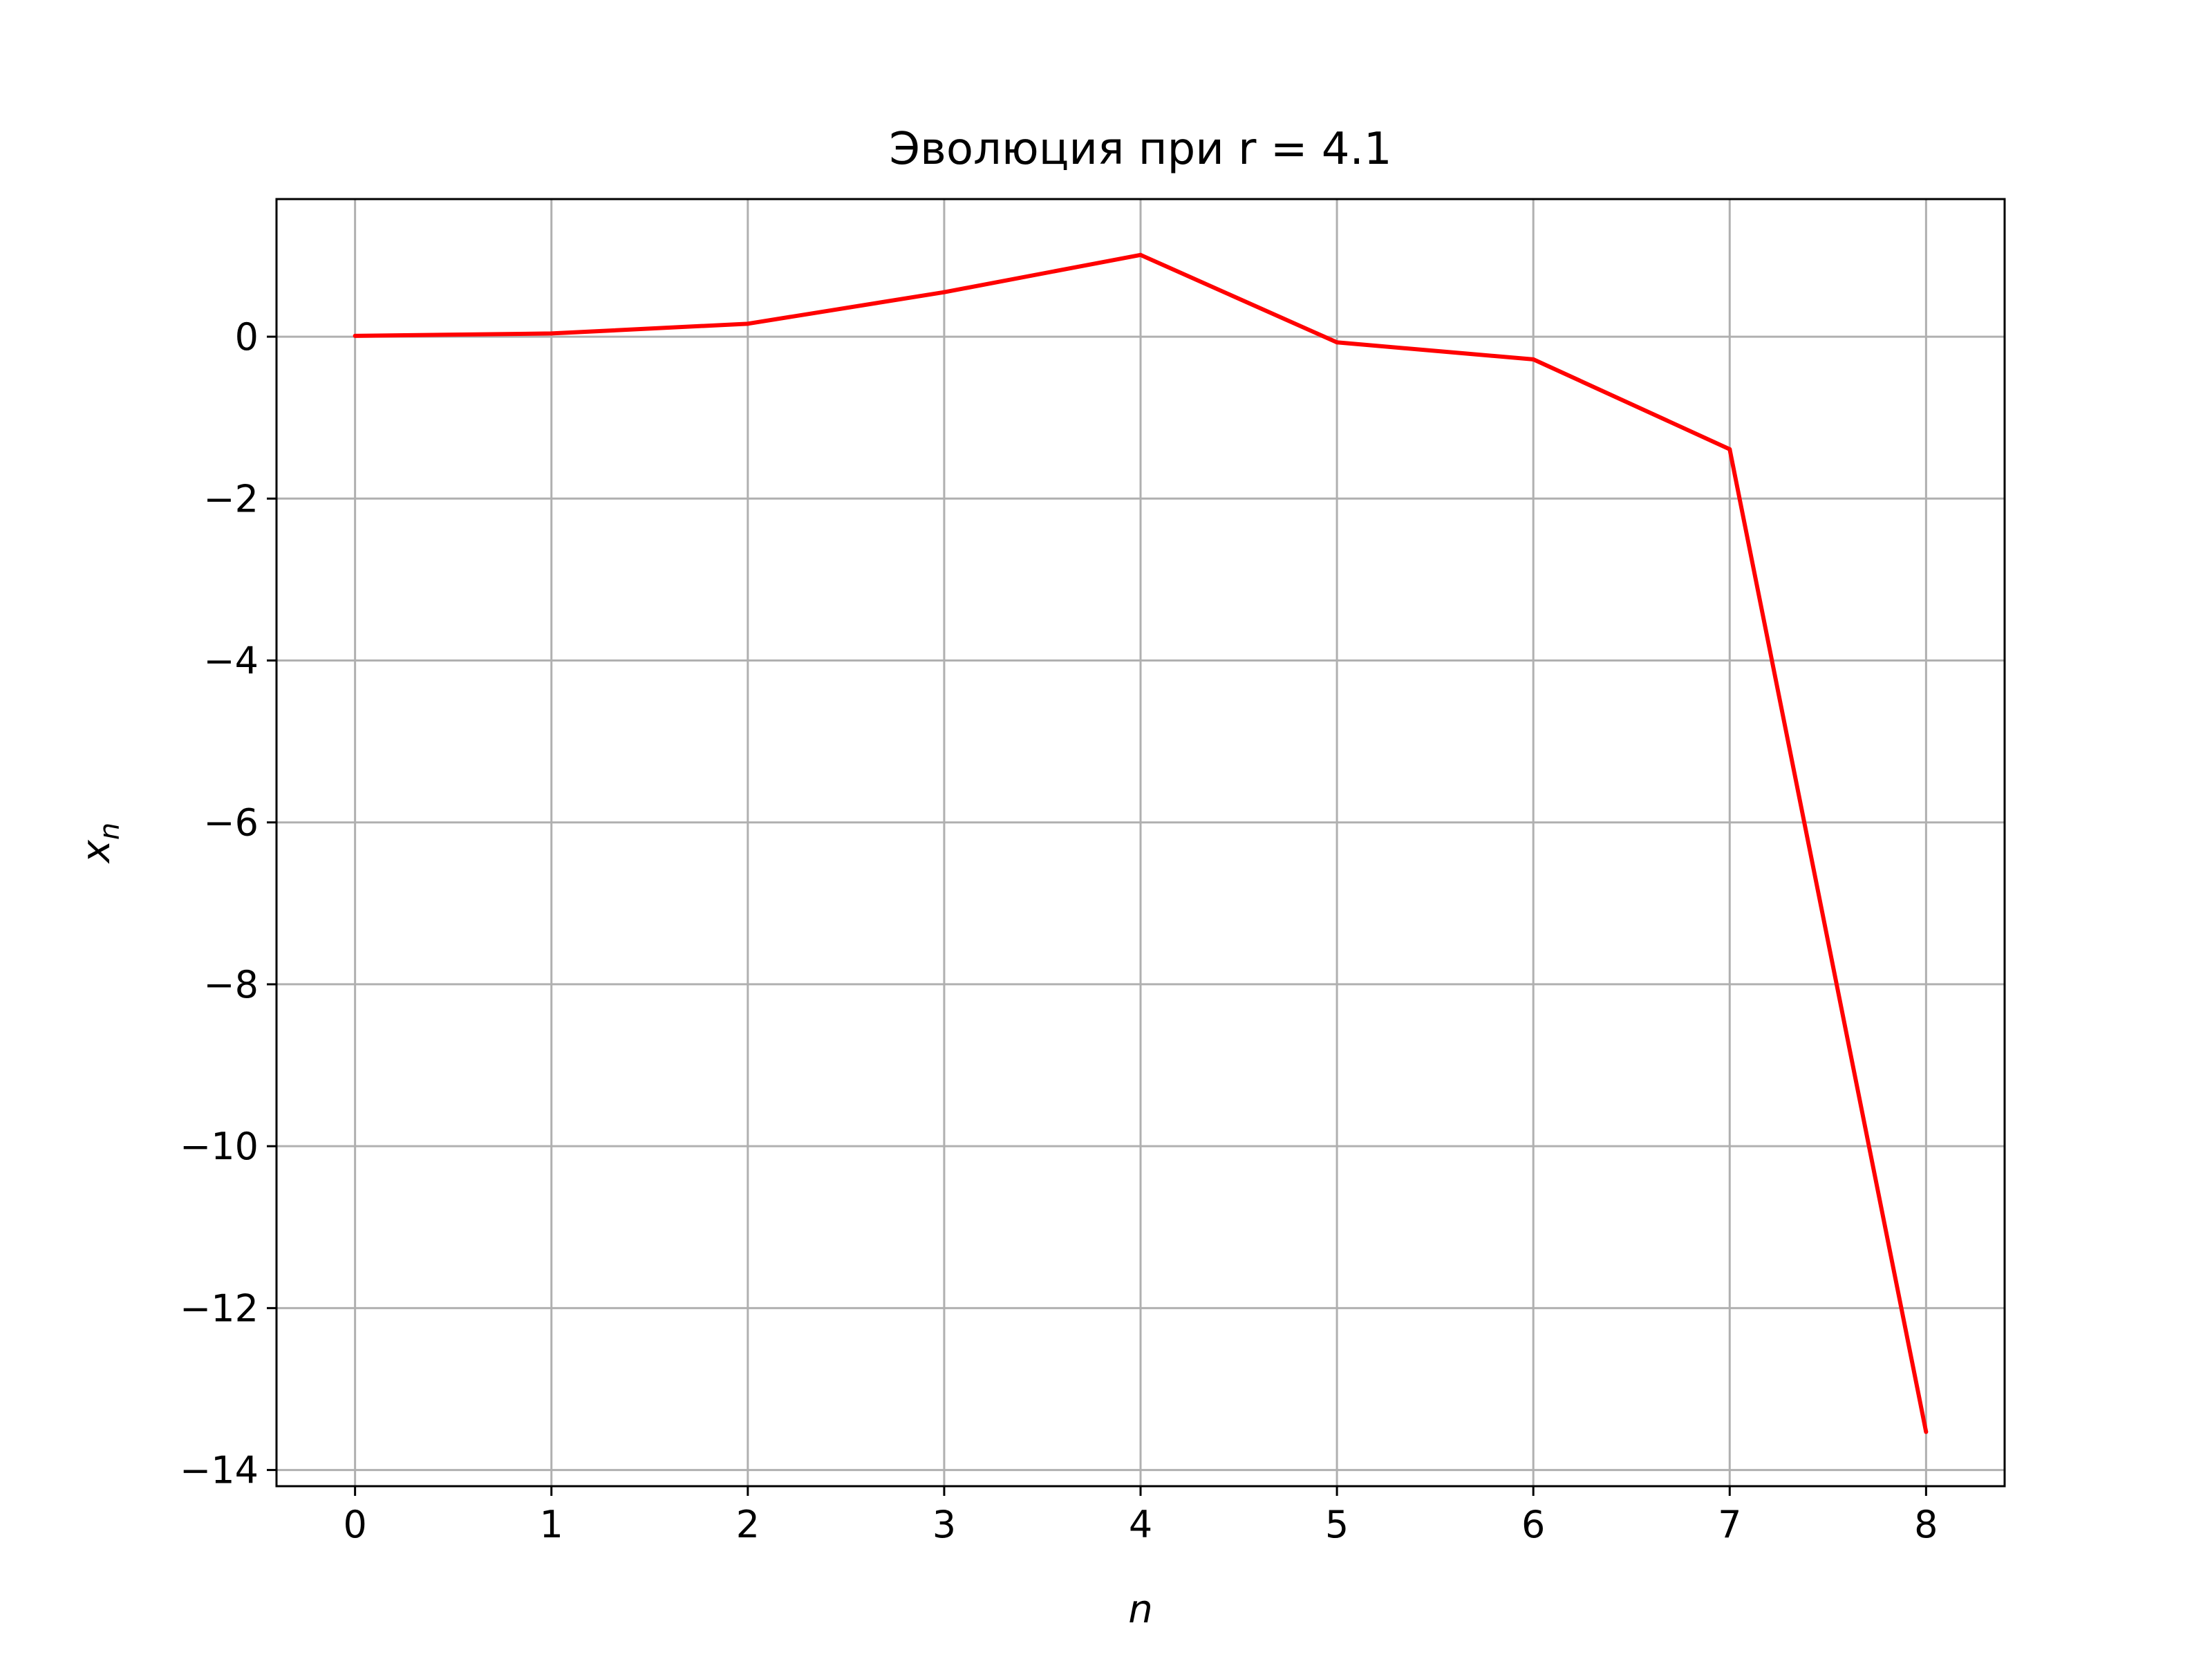 This screenshot has width=2212, height=1659. Describe the element at coordinates (219, 1308) in the screenshot. I see `y-tick-label: −12` at that location.